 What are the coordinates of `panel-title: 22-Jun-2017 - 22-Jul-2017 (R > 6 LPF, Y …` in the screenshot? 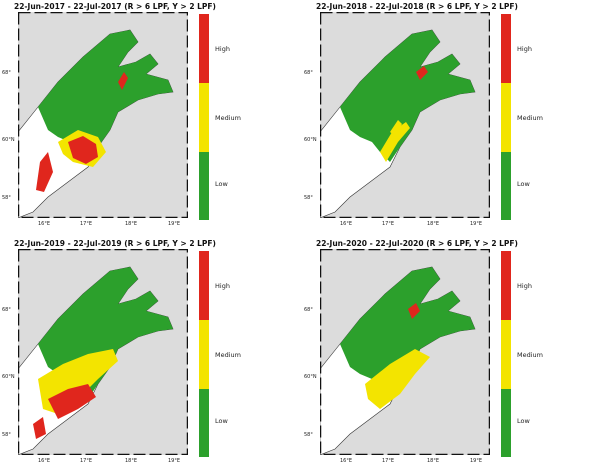 It's located at (115, 6).